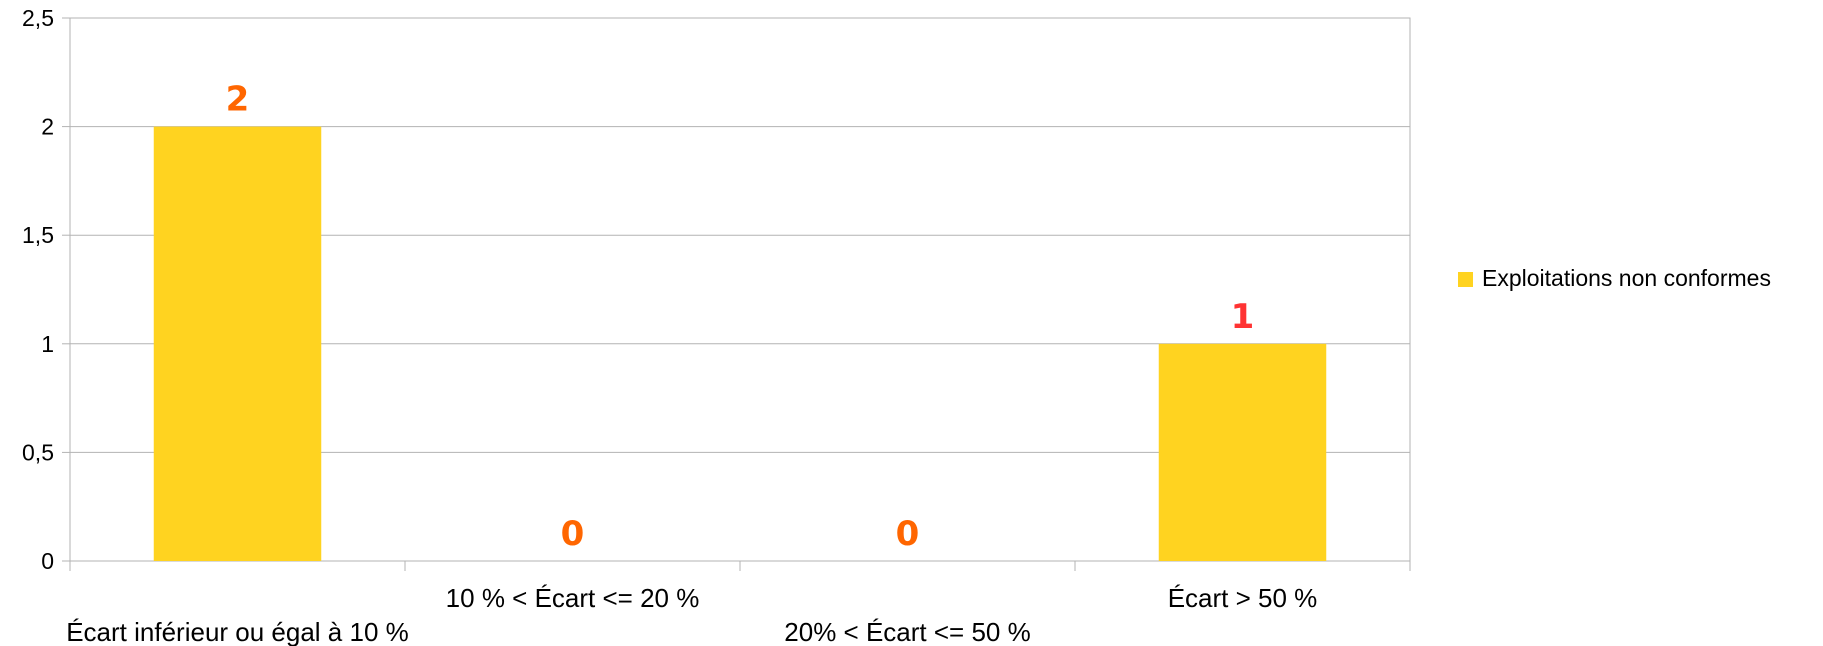 The image size is (1823, 646). Describe the element at coordinates (1243, 598) in the screenshot. I see `x-category-label: Écart > 50 %` at that location.